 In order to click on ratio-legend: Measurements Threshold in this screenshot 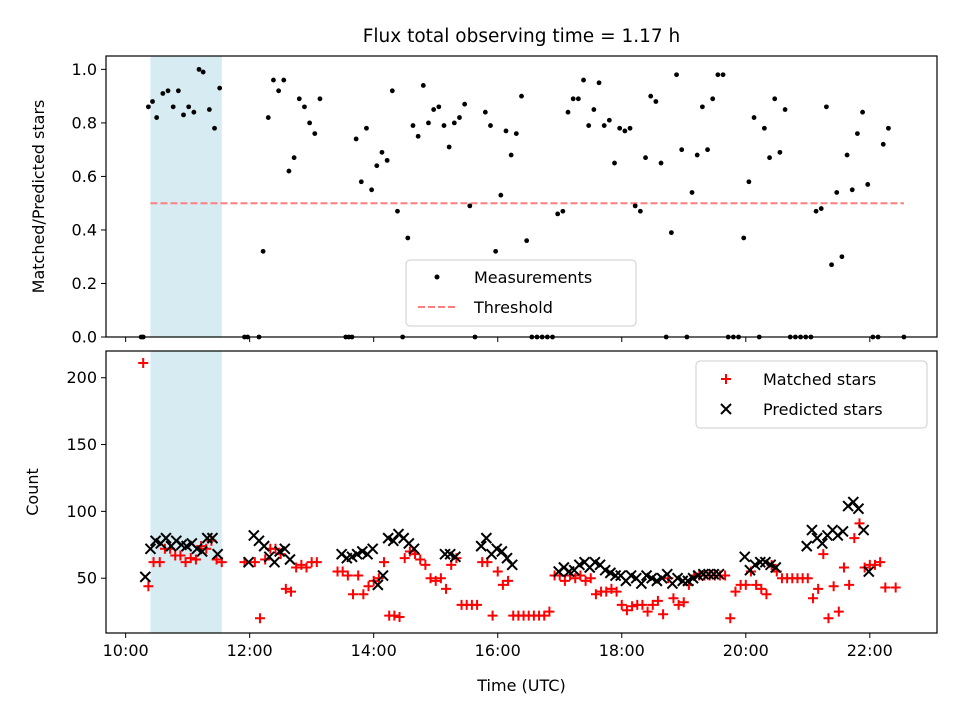, I will do `click(521, 293)`.